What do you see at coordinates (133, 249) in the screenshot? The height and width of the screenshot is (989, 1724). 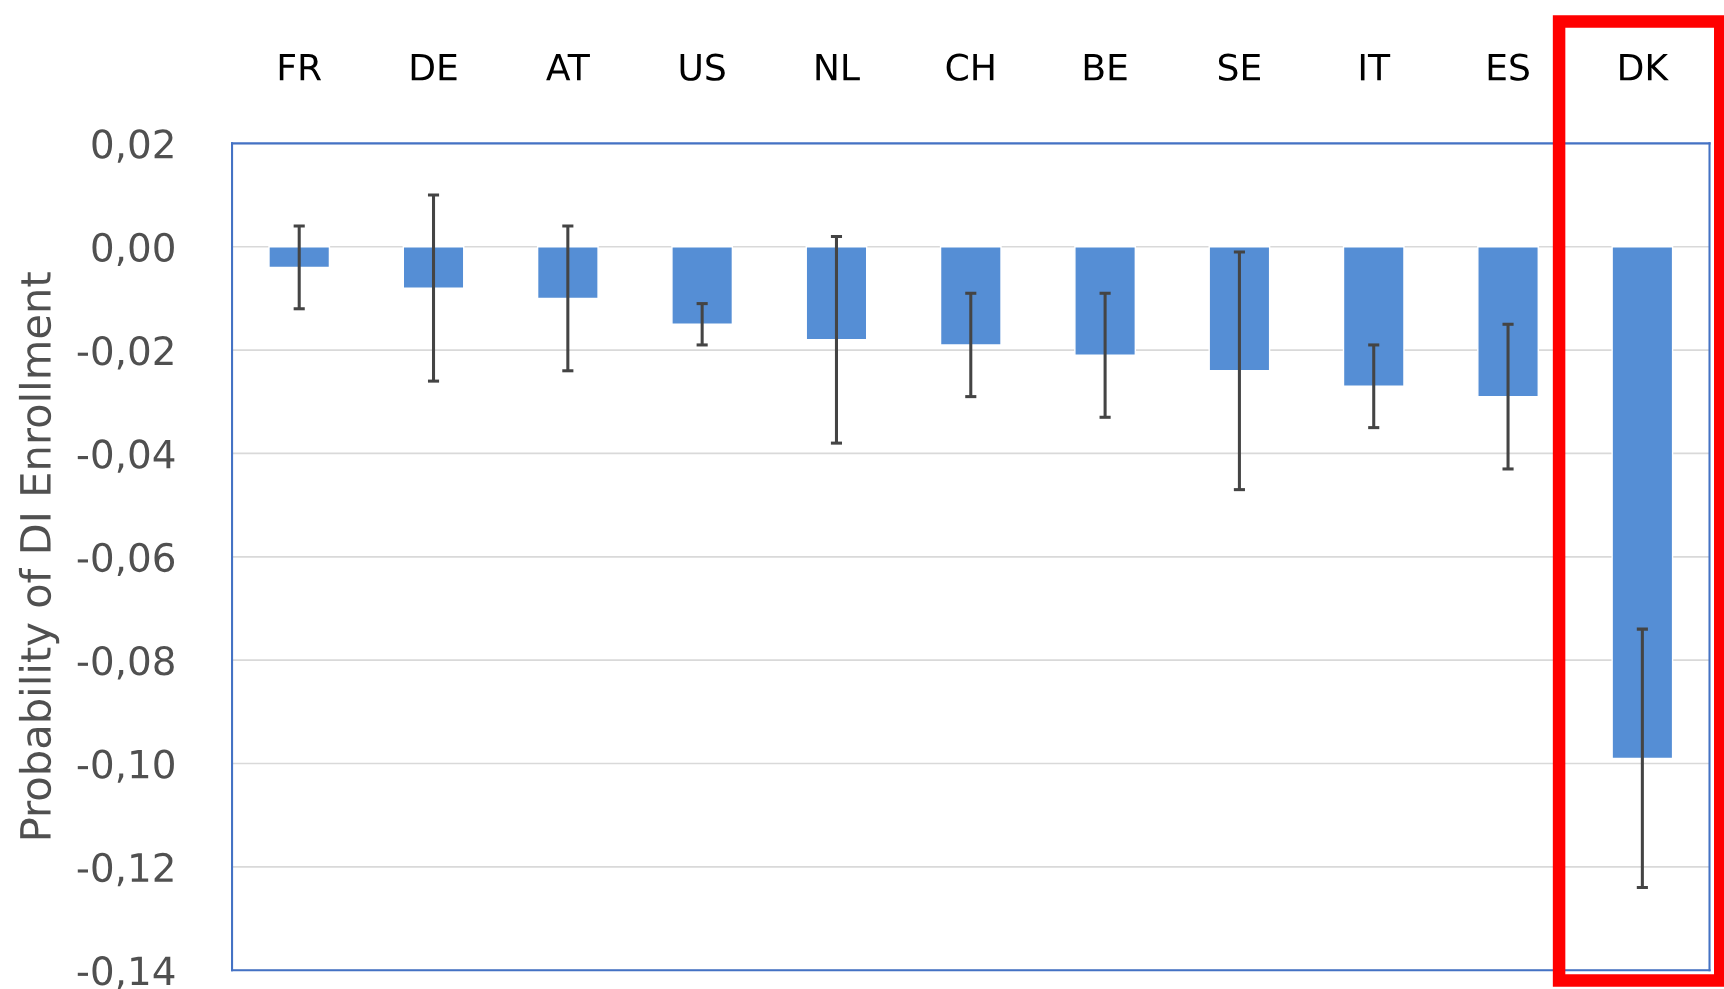 I see `y-tick-label: 0,00` at bounding box center [133, 249].